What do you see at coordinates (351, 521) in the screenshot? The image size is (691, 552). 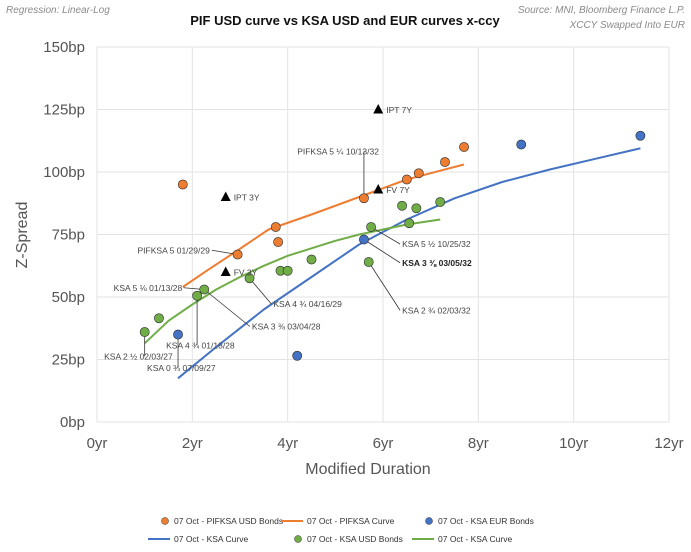 I see `legend-label: 07 Oct - PIFKSA Curve` at bounding box center [351, 521].